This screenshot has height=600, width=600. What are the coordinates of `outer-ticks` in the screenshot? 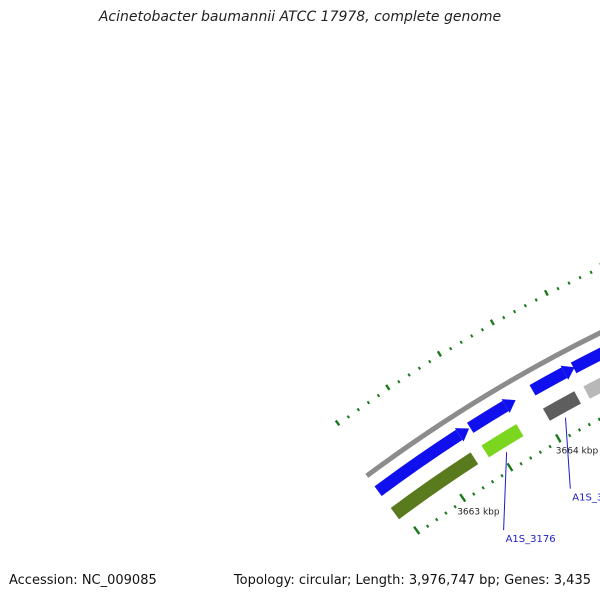 It's located at (467, 345).